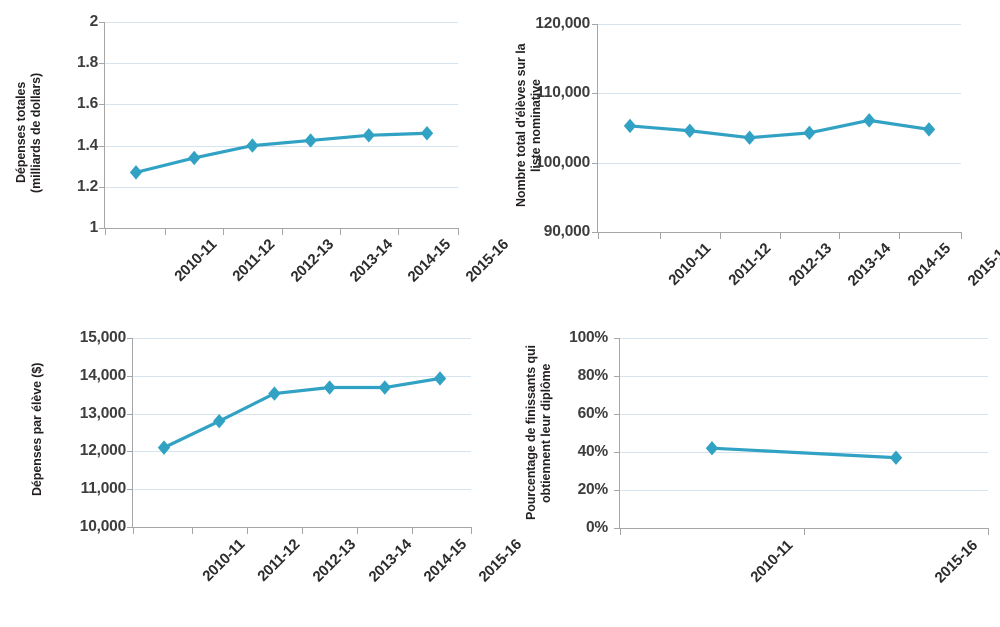 The image size is (1000, 627). Describe the element at coordinates (583, 440) in the screenshot. I see `y-axis-tick-labels-graduation-rate: 100% 80% 60% 40% 20% 0%` at that location.